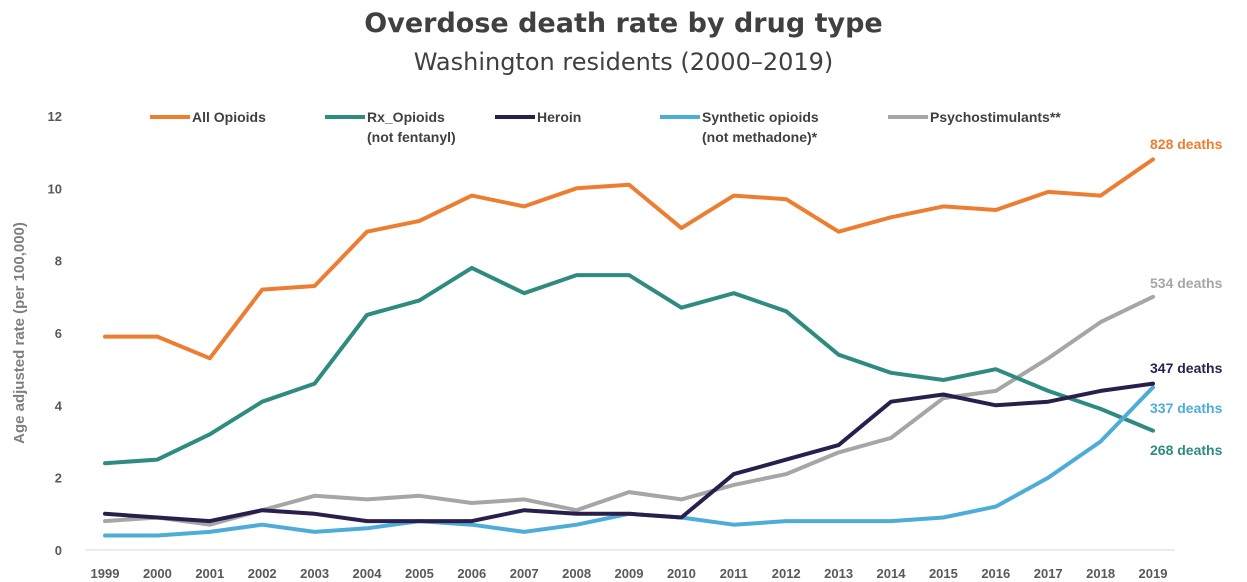 This screenshot has height=582, width=1247. I want to click on y-tick-label: 8, so click(58, 261).